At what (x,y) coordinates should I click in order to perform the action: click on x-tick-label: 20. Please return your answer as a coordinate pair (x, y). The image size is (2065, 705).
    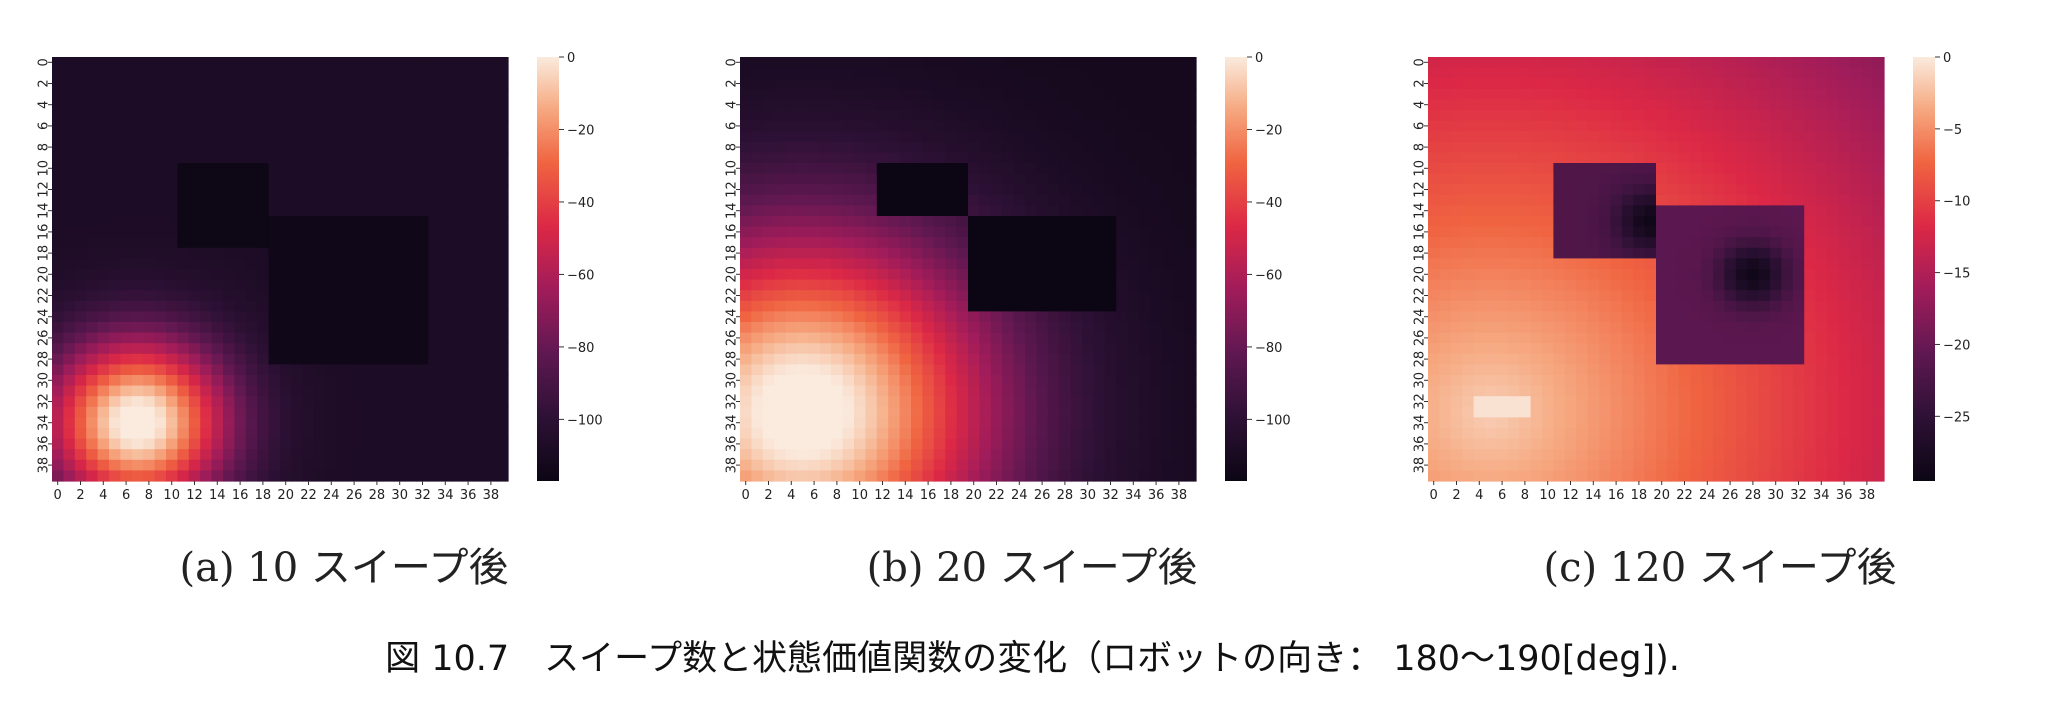
    Looking at the image, I should click on (973, 495).